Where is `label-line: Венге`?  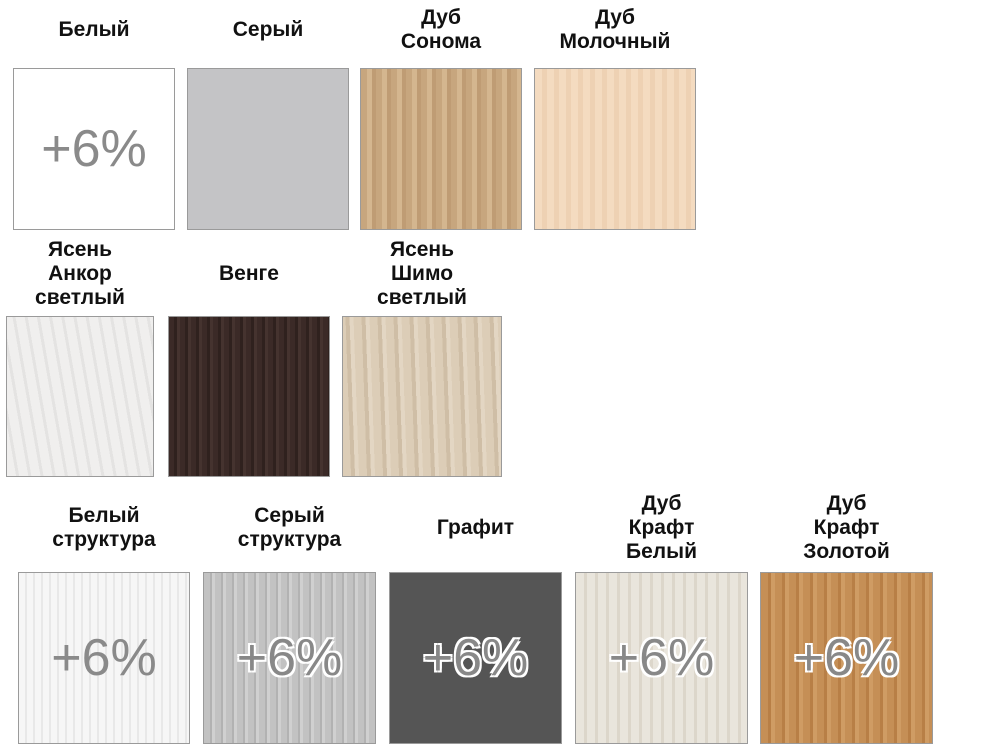
label-line: Венге is located at coordinates (249, 273).